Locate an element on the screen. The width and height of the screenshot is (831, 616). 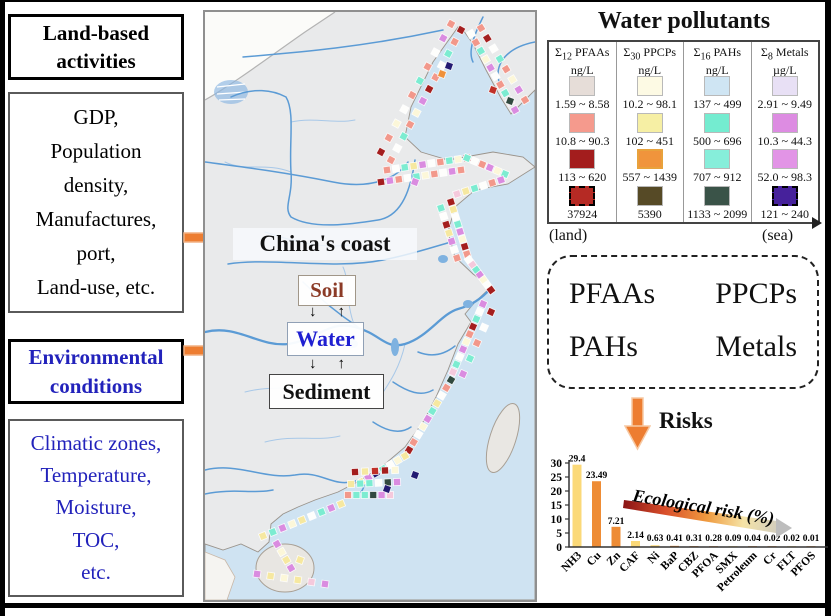
svg-text: 0.28 is located at coordinates (713, 539).